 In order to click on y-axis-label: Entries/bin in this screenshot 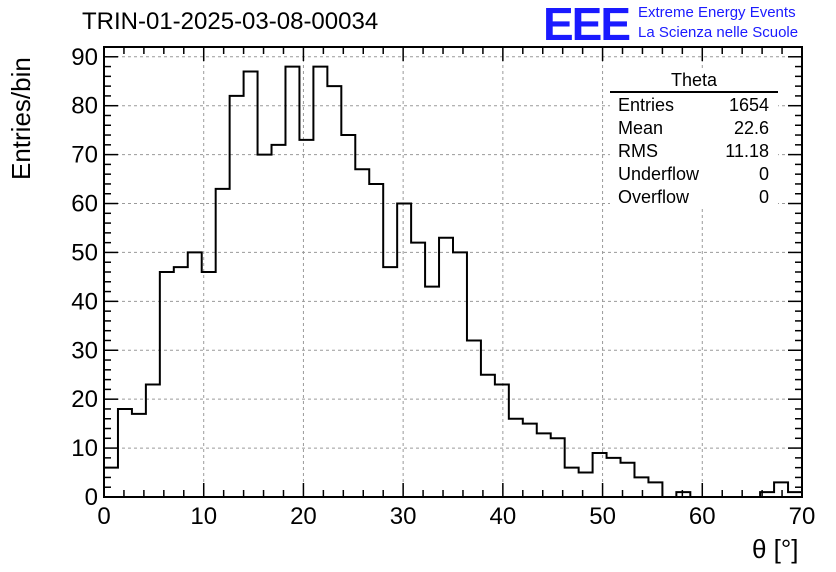, I will do `click(21, 118)`.